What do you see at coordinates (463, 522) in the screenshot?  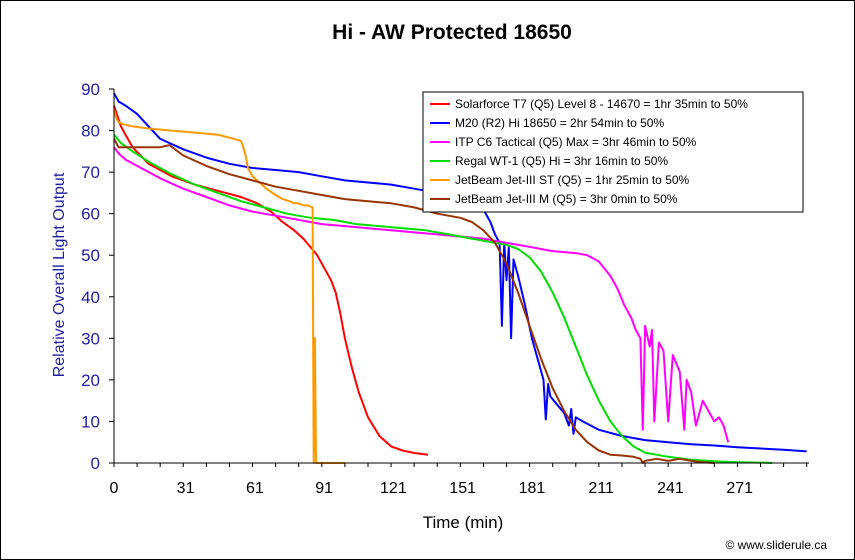 I see `x-axis-title: Time (min)` at bounding box center [463, 522].